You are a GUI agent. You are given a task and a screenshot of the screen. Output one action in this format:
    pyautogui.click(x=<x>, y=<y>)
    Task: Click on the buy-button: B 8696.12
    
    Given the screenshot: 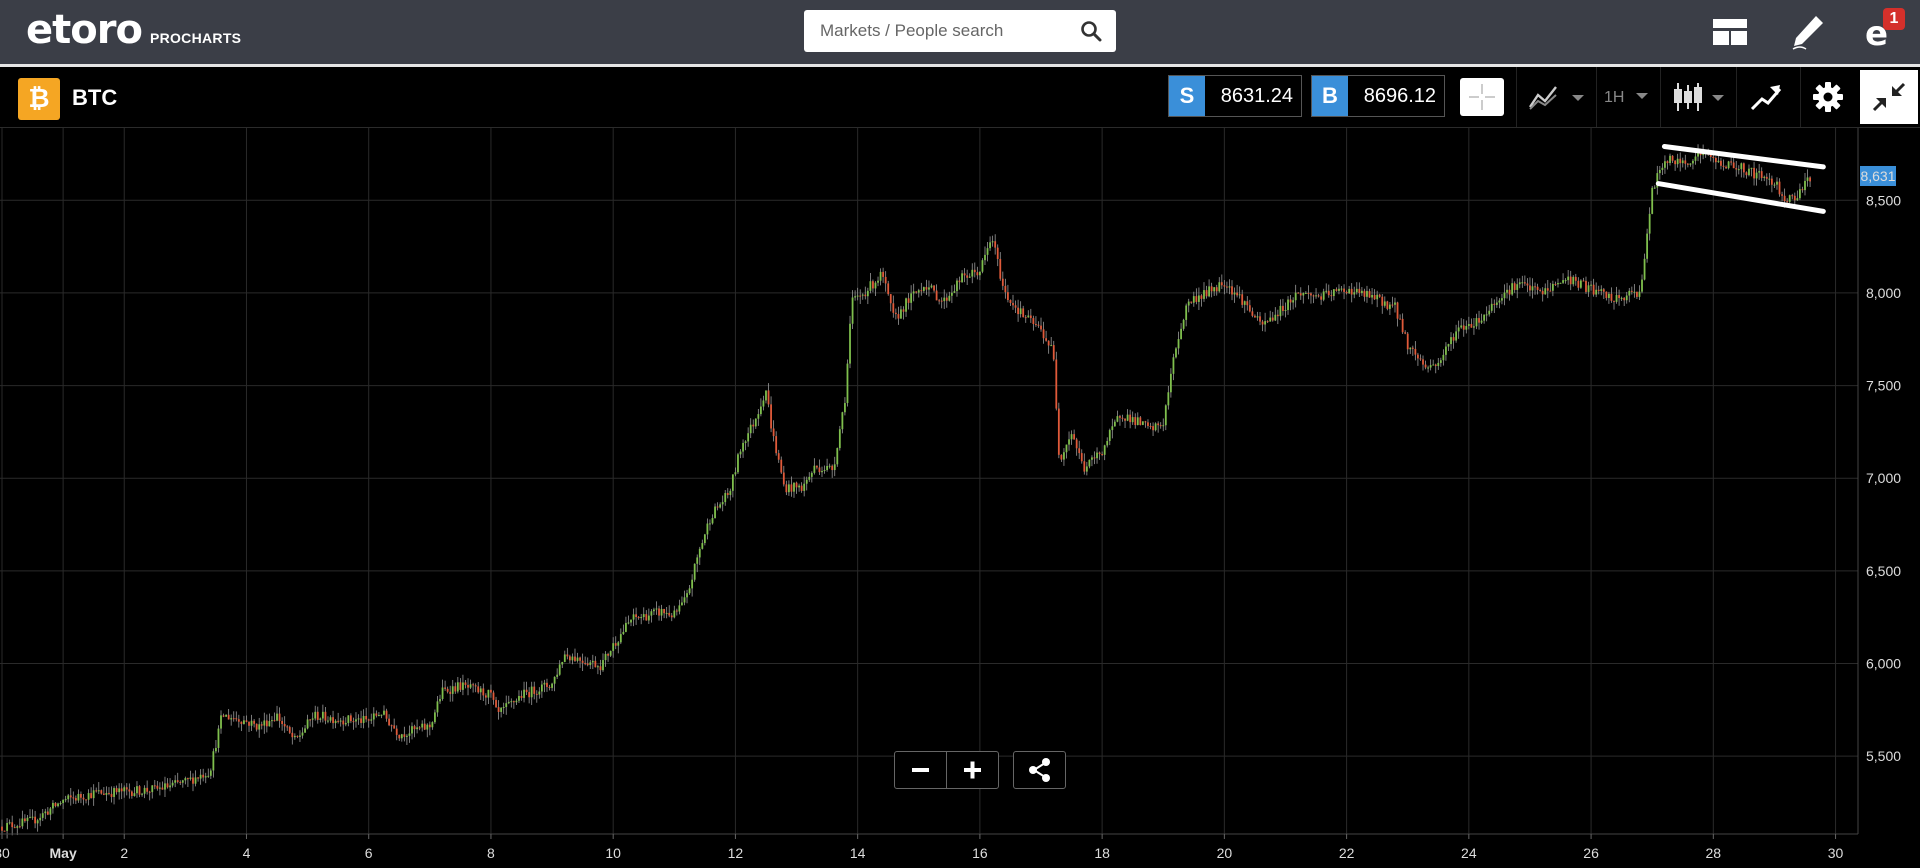 What is the action you would take?
    pyautogui.click(x=1378, y=96)
    